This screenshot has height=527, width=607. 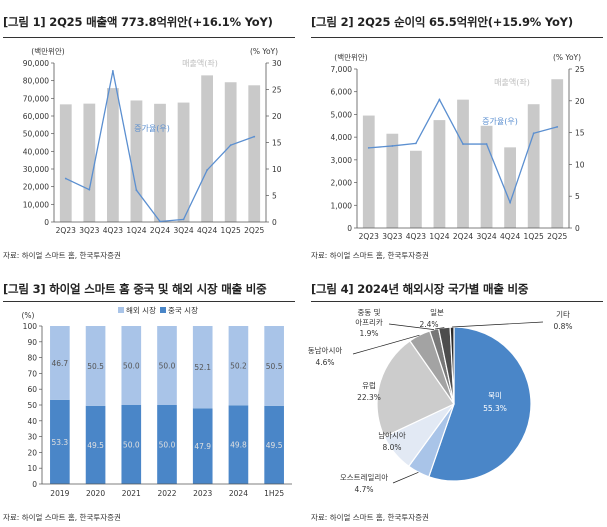 I want to click on slice-name: 북미, so click(x=495, y=395).